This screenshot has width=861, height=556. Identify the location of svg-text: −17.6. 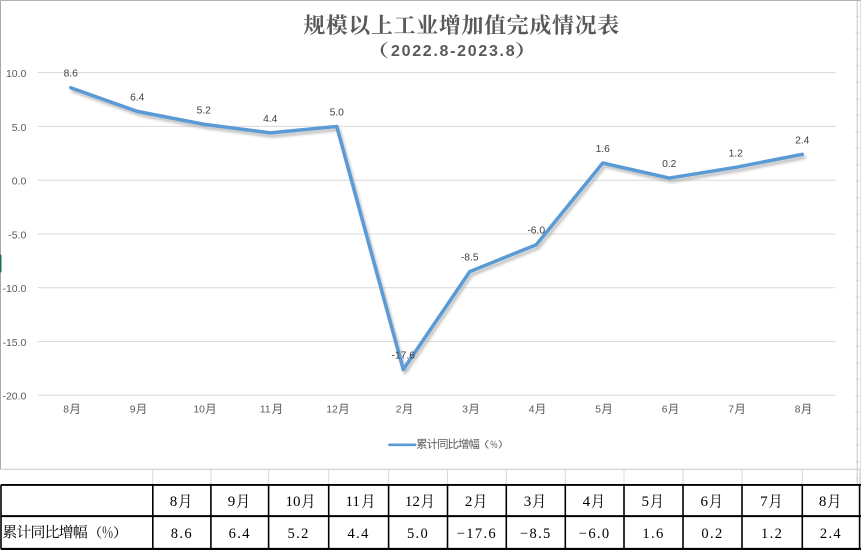
(477, 534).